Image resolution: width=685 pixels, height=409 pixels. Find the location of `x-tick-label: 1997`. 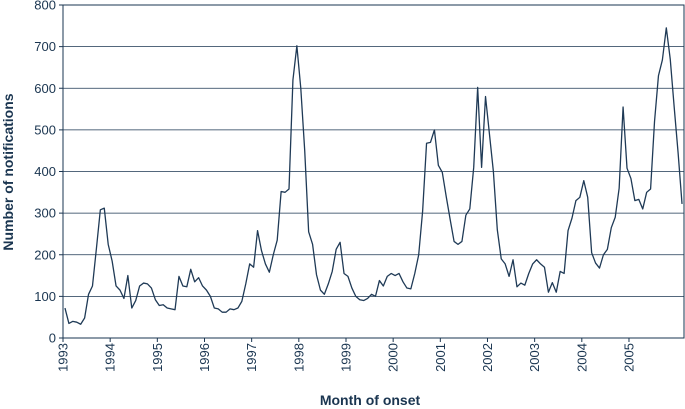

x-tick-label: 1997 is located at coordinates (251, 357).